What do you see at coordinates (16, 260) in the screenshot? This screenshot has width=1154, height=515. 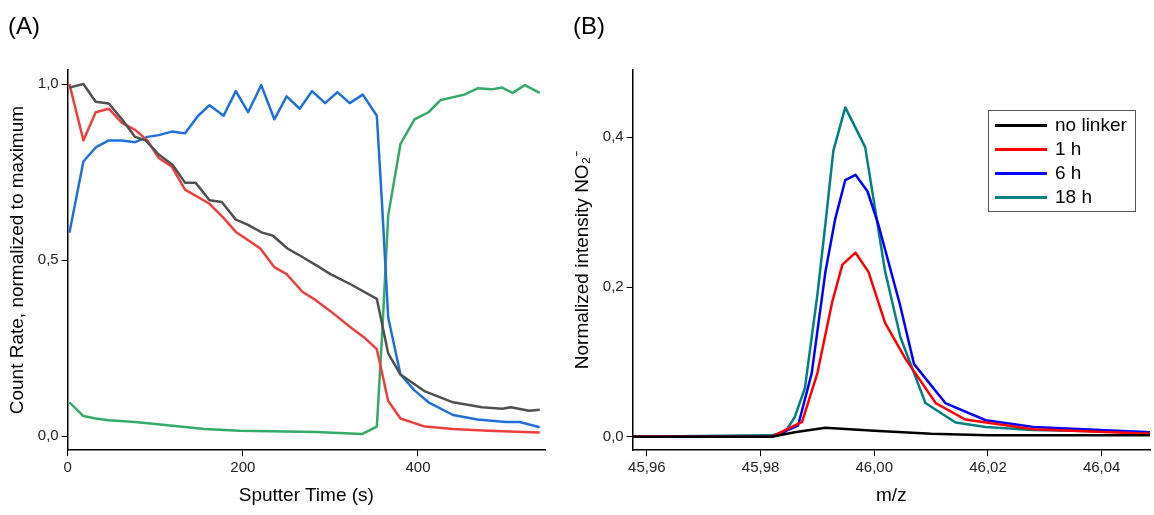 I see `y-axis-title: Count Rate, normalized to maximum` at bounding box center [16, 260].